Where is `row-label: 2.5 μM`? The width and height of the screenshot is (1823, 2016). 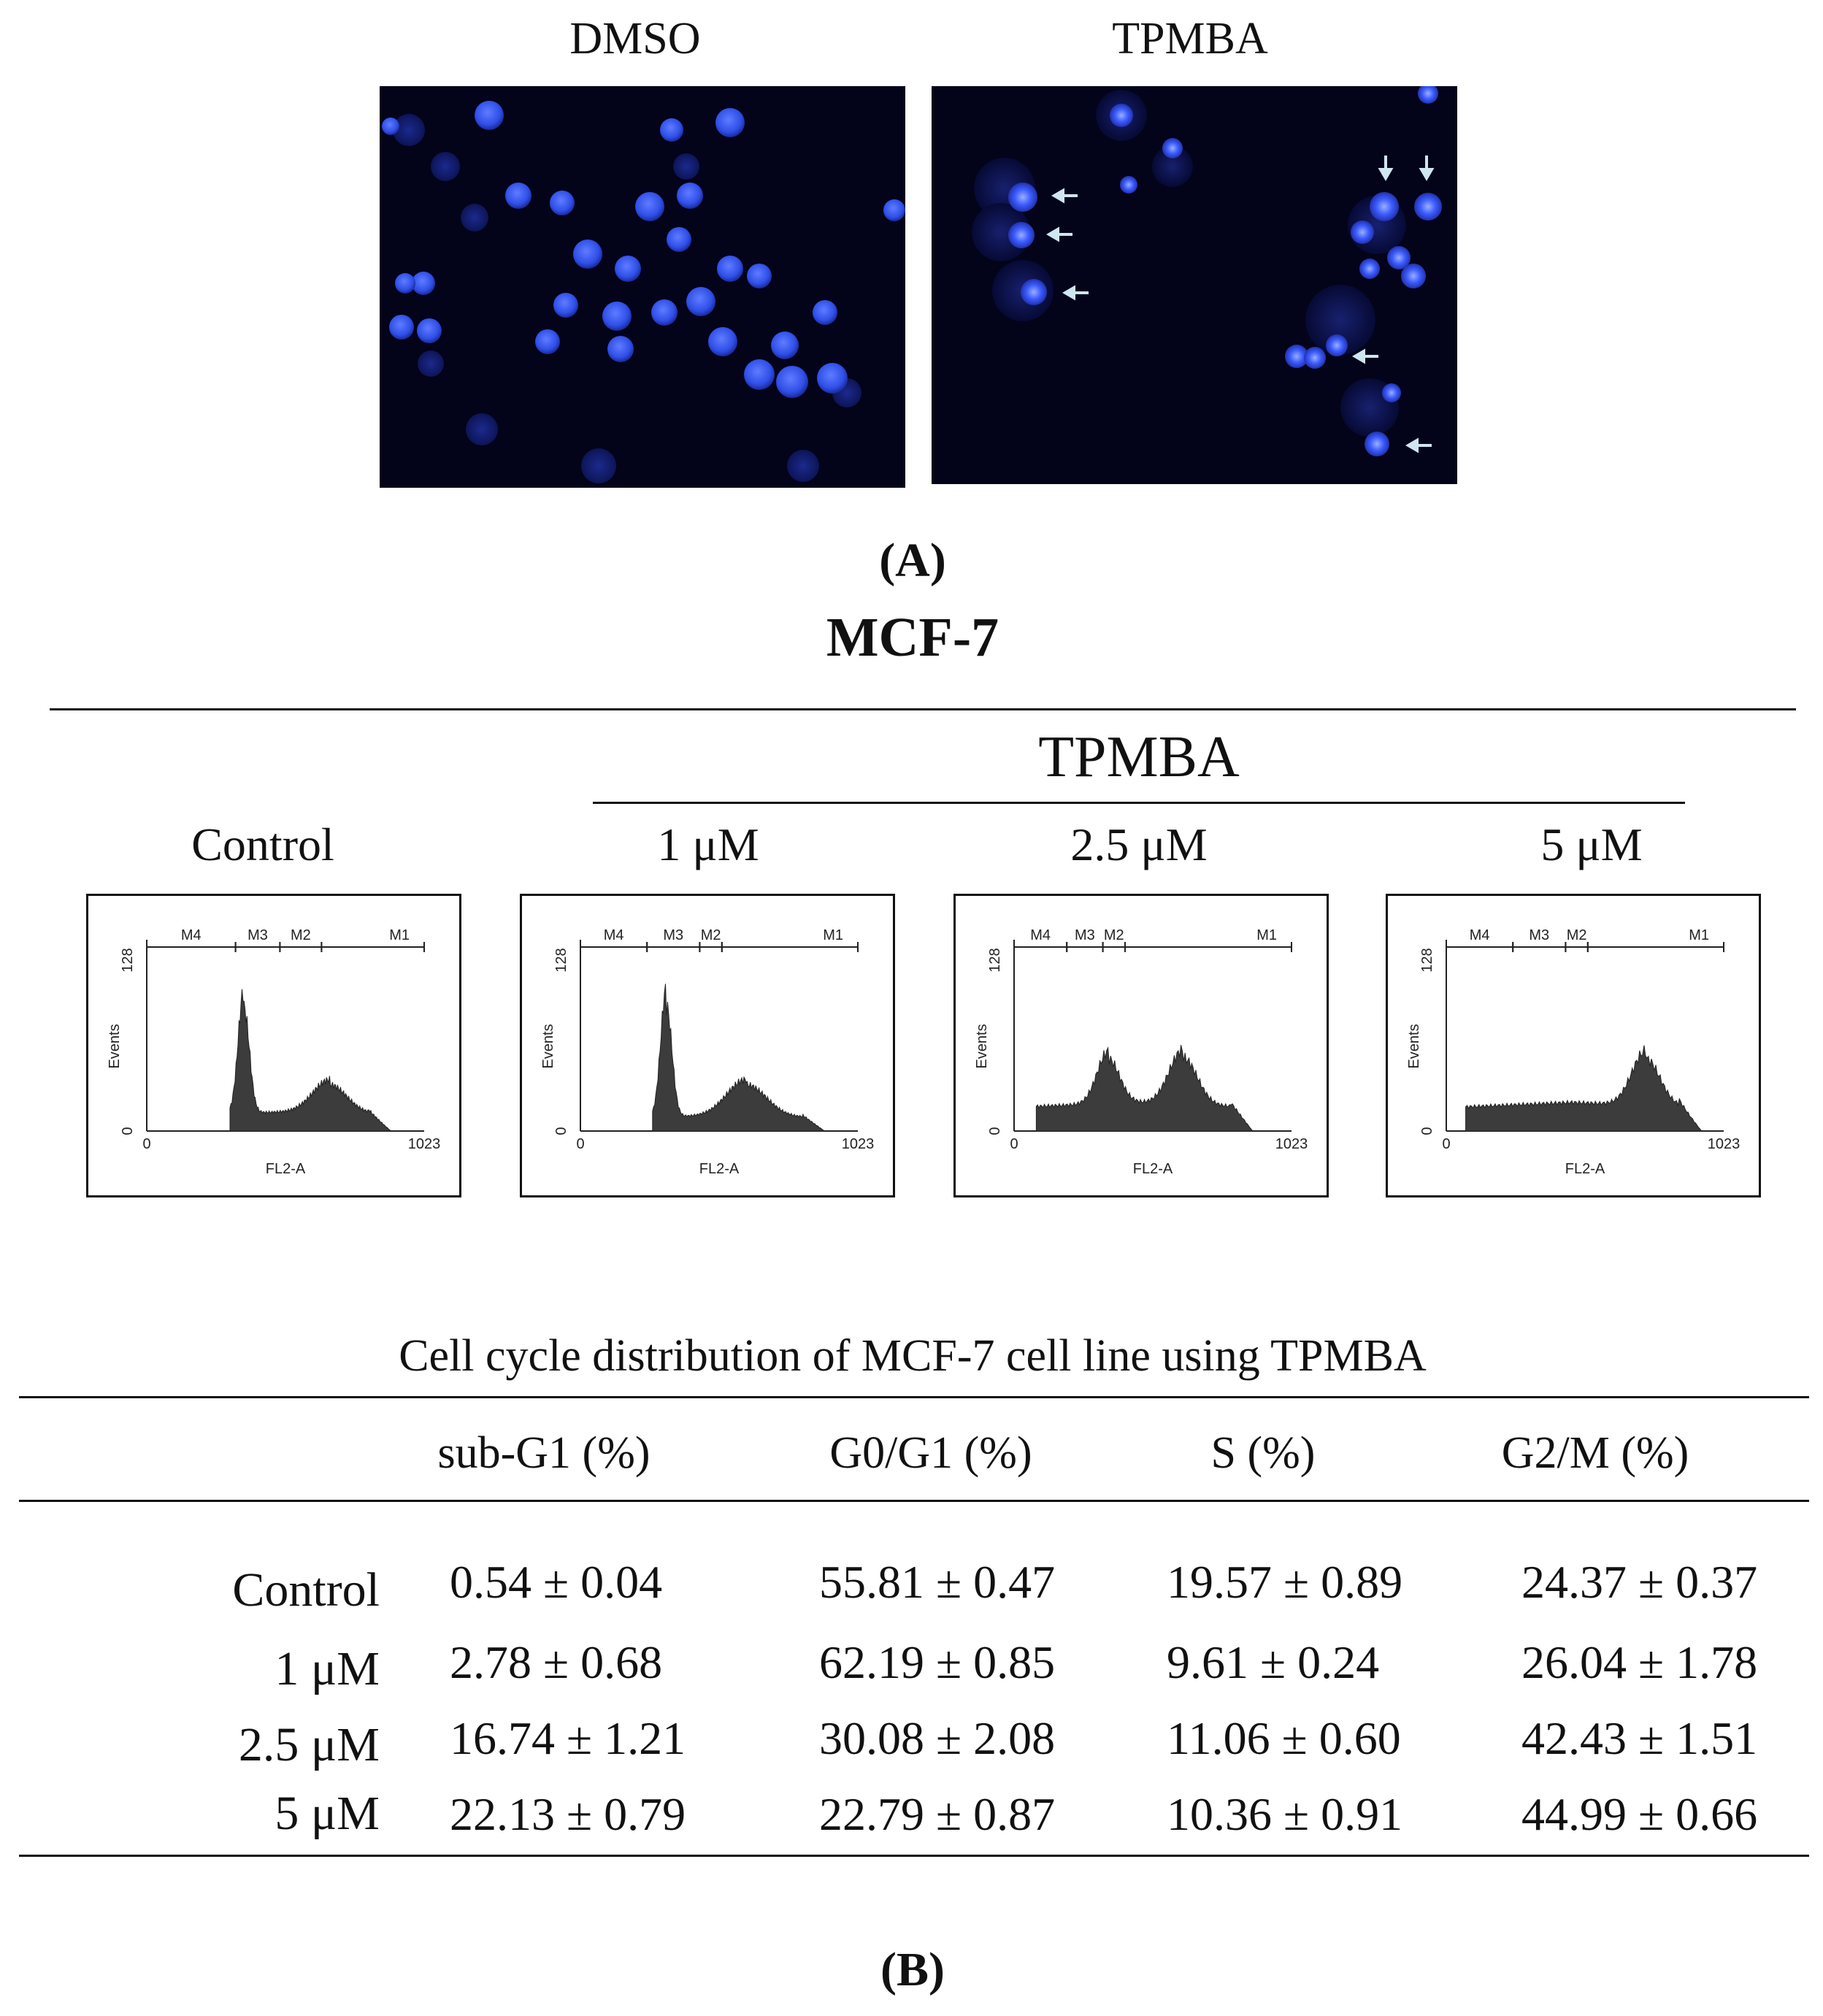 row-label: 2.5 μM is located at coordinates (309, 1744).